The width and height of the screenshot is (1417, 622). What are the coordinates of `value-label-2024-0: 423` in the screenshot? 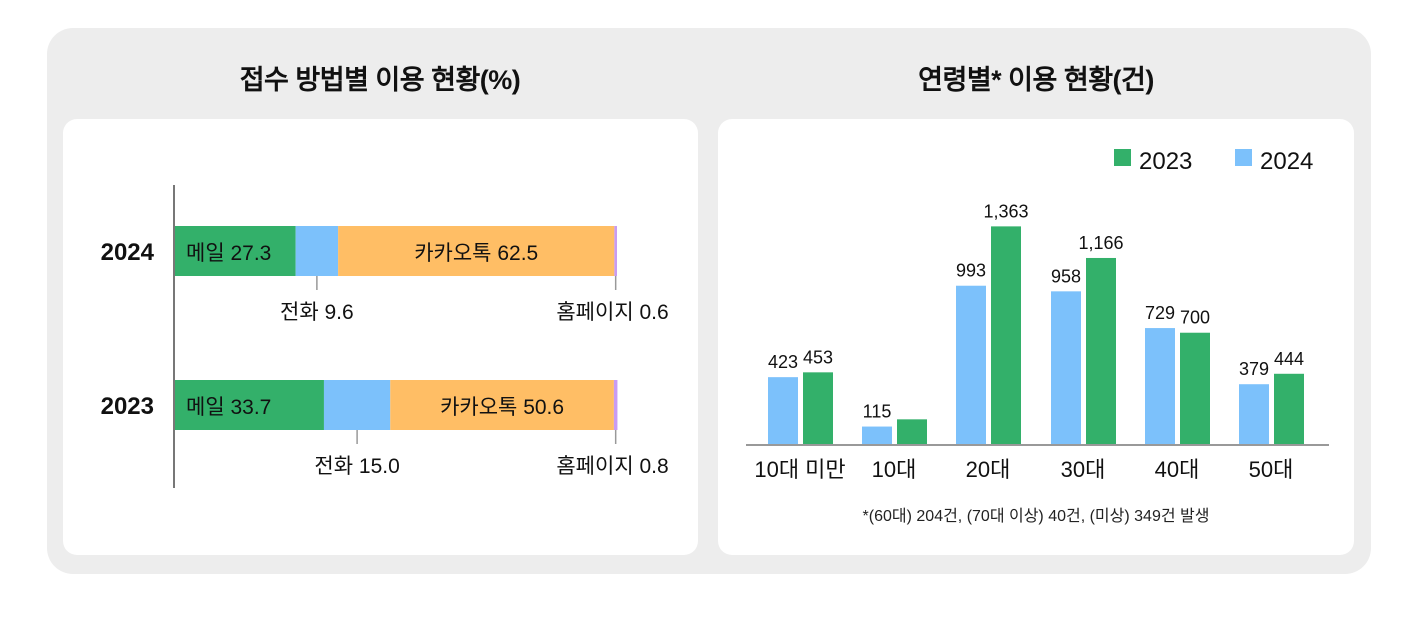 It's located at (783, 362).